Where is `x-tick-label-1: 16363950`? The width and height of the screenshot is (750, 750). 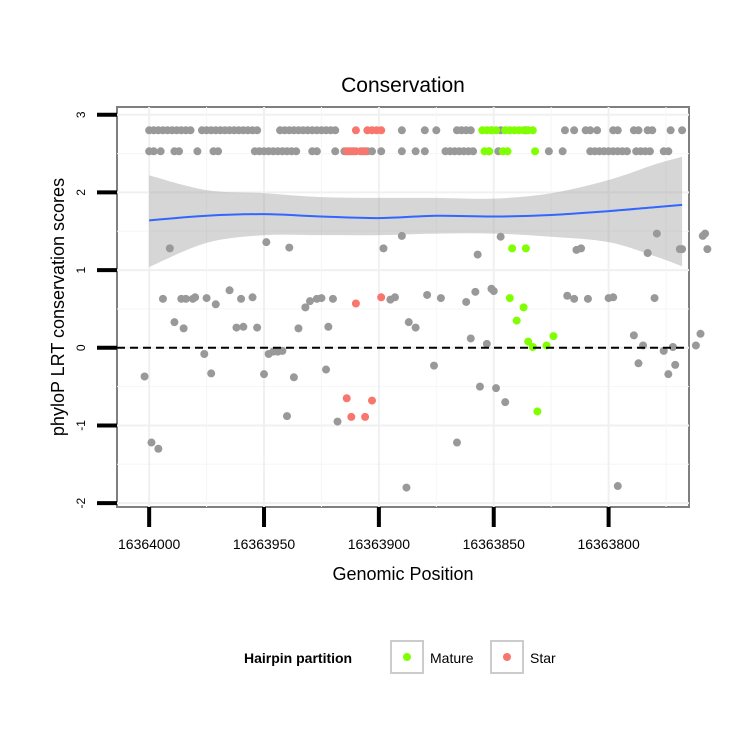
x-tick-label-1: 16363950 is located at coordinates (264, 544).